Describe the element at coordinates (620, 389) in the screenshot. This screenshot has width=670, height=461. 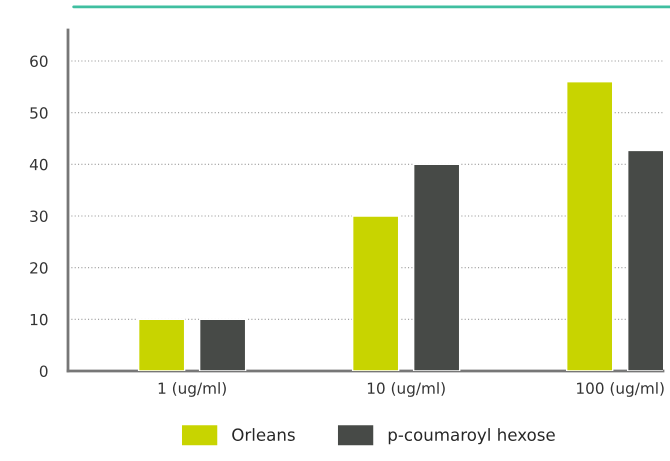
I see `x-tick-label: 100 (ug/ml)` at that location.